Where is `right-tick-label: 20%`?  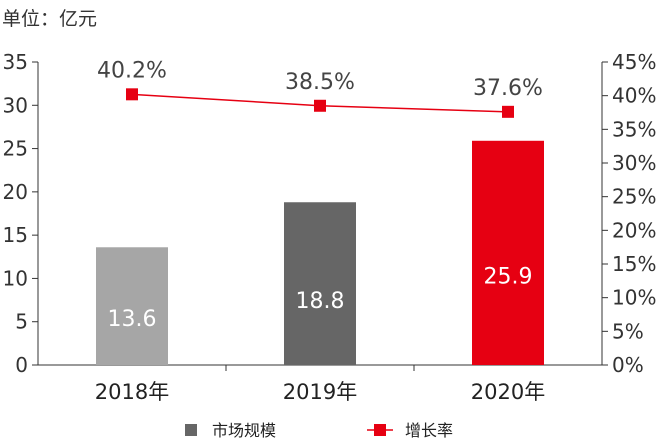 right-tick-label: 20% is located at coordinates (634, 230).